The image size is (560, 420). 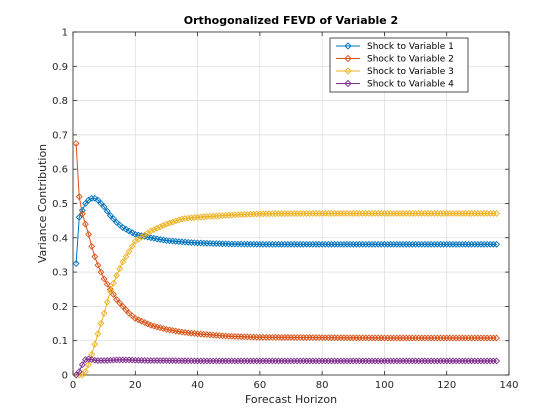 I want to click on series-line, so click(x=286, y=367).